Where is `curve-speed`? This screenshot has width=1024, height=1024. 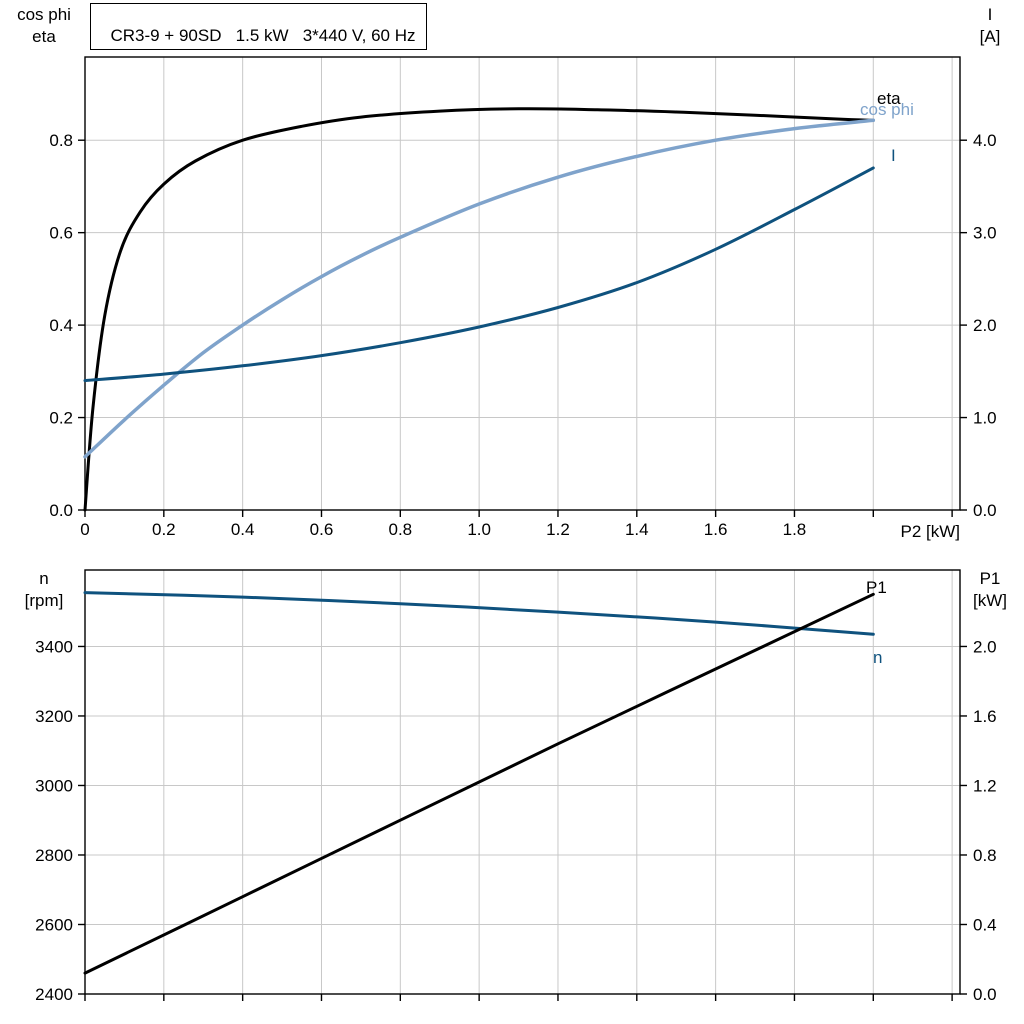
curve-speed is located at coordinates (479, 613).